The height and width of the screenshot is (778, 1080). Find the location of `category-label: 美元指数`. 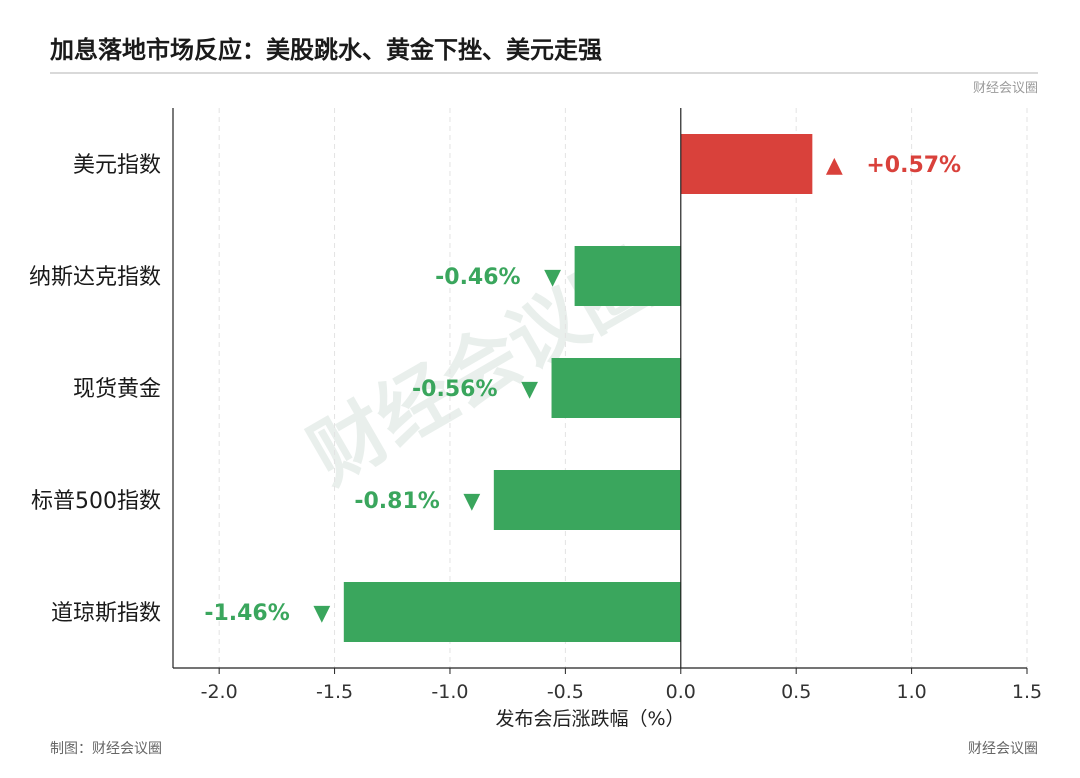

category-label: 美元指数 is located at coordinates (117, 165).